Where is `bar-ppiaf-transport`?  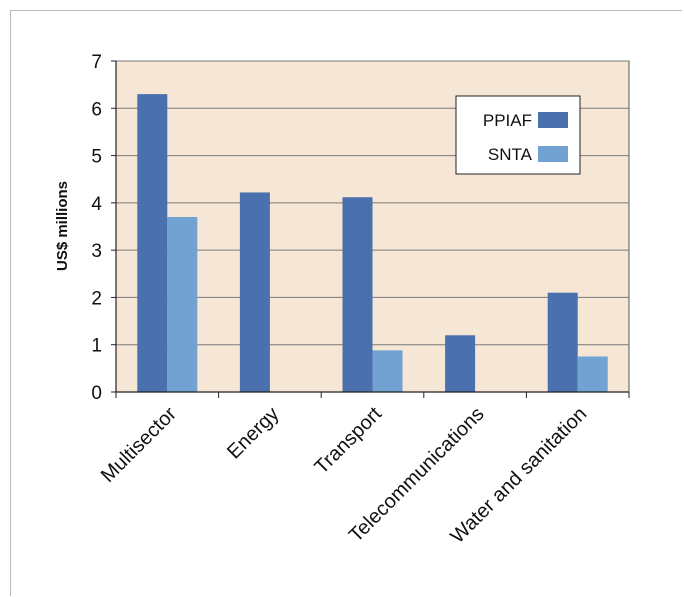
bar-ppiaf-transport is located at coordinates (357, 294).